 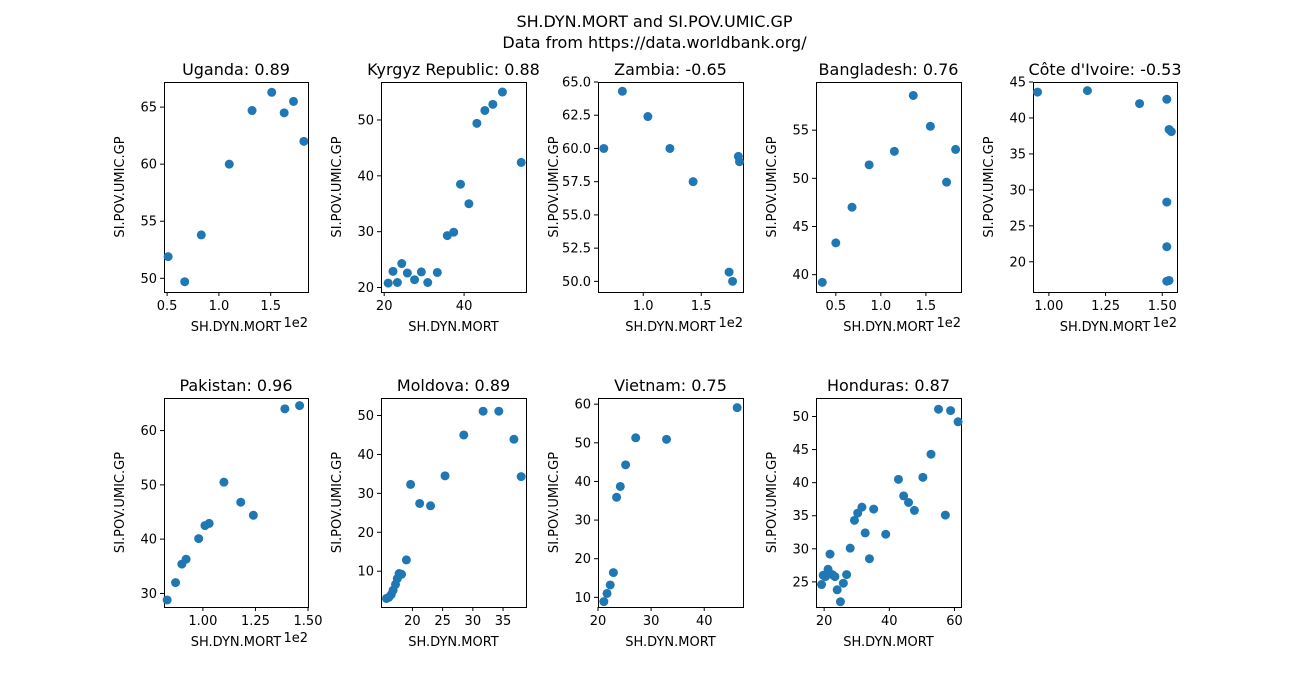 What do you see at coordinates (148, 165) in the screenshot?
I see `y-tick-label: 60` at bounding box center [148, 165].